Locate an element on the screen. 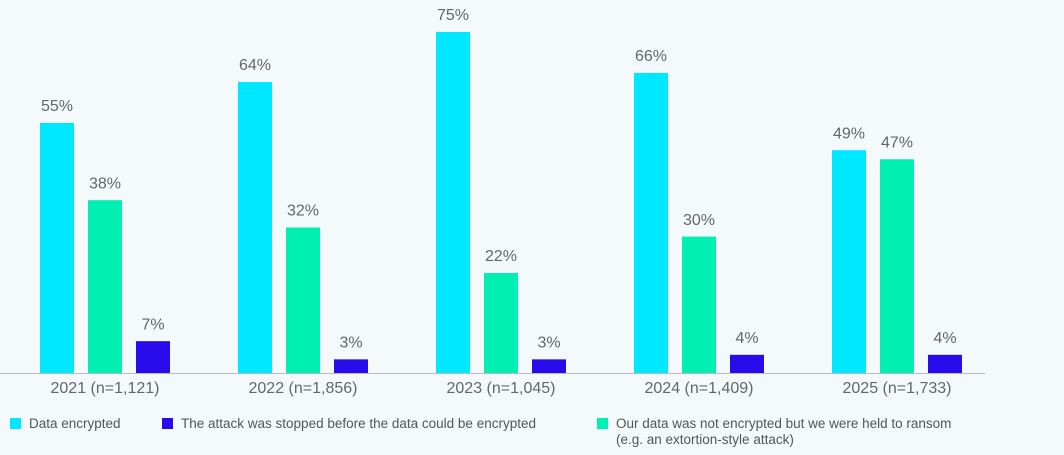 The image size is (1064, 455). value-label: 22% is located at coordinates (501, 256).